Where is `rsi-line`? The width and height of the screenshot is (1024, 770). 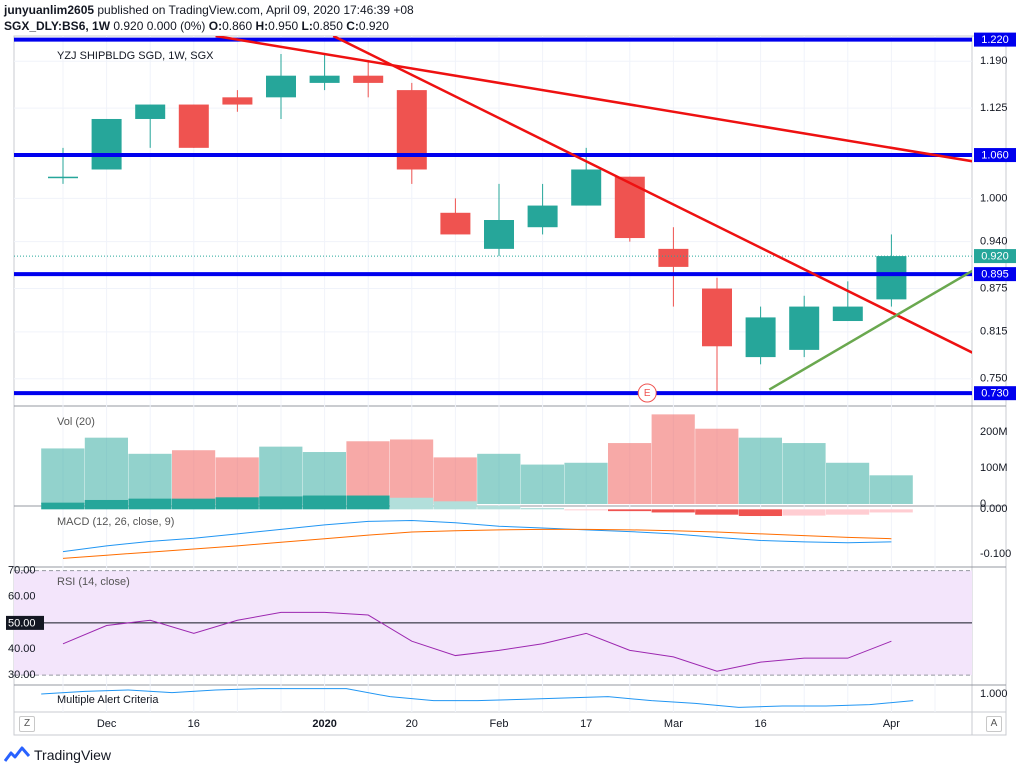
rsi-line is located at coordinates (477, 641).